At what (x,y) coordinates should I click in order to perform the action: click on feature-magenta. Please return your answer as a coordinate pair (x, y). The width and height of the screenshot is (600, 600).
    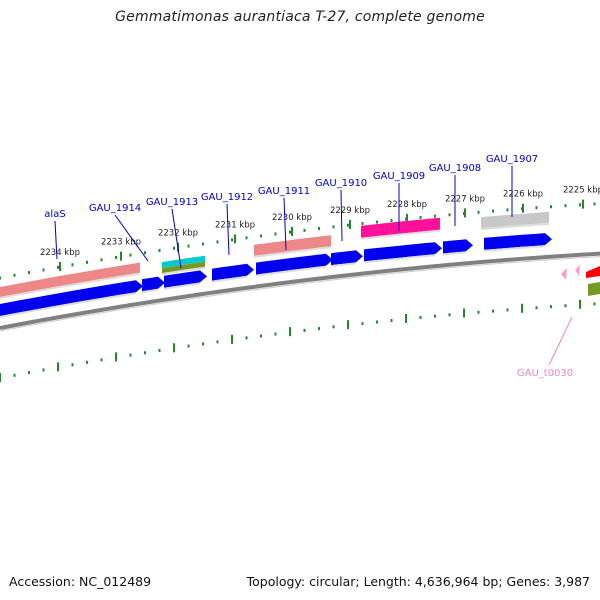
    Looking at the image, I should click on (400, 227).